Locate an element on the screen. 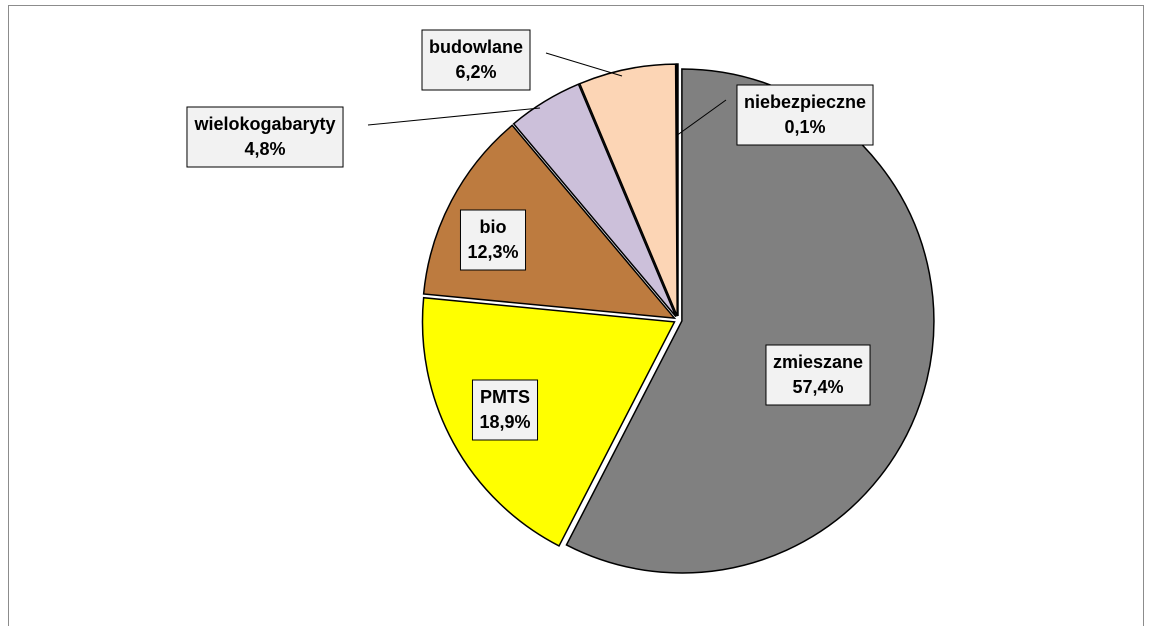 This screenshot has width=1152, height=626. data-label: bio 12,3% is located at coordinates (493, 240).